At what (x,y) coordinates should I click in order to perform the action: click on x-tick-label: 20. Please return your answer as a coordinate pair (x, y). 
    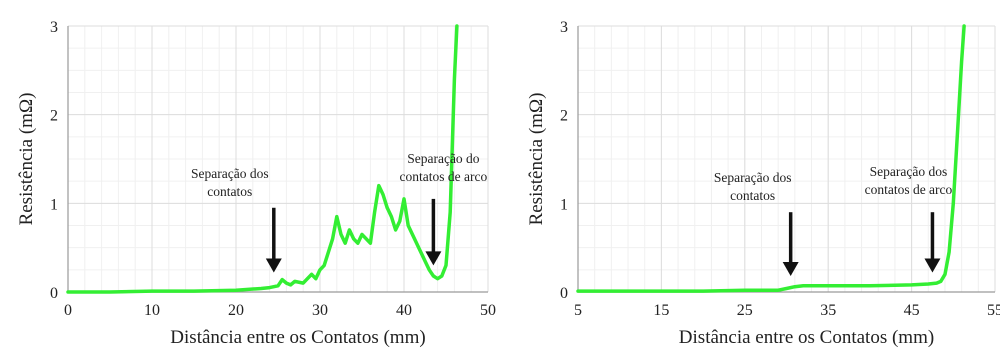
    Looking at the image, I should click on (236, 310).